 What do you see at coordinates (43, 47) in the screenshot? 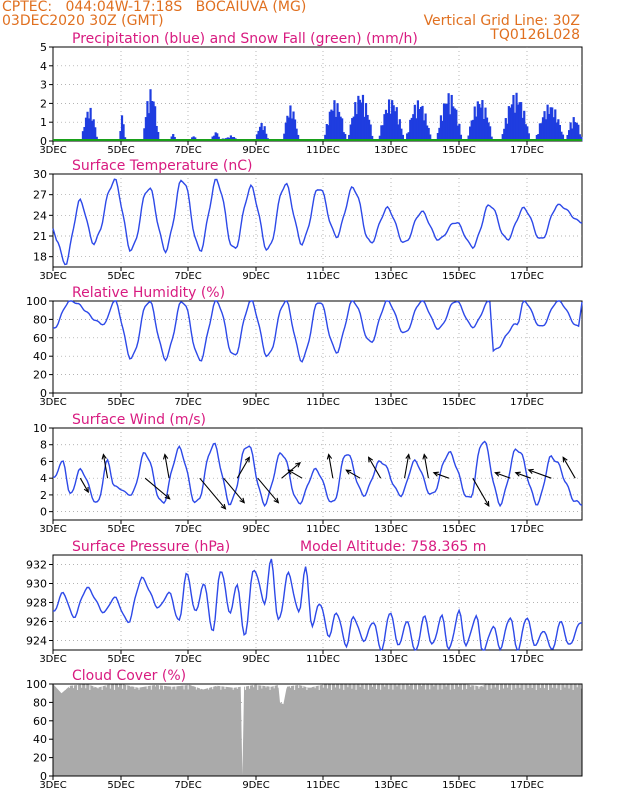
I see `y-tick-label: 5` at bounding box center [43, 47].